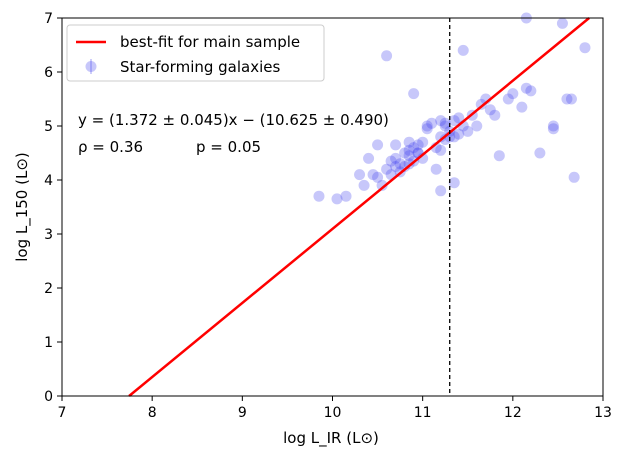 This screenshot has height=449, width=627. What do you see at coordinates (603, 413) in the screenshot?
I see `x-tick-label: 13` at bounding box center [603, 413].